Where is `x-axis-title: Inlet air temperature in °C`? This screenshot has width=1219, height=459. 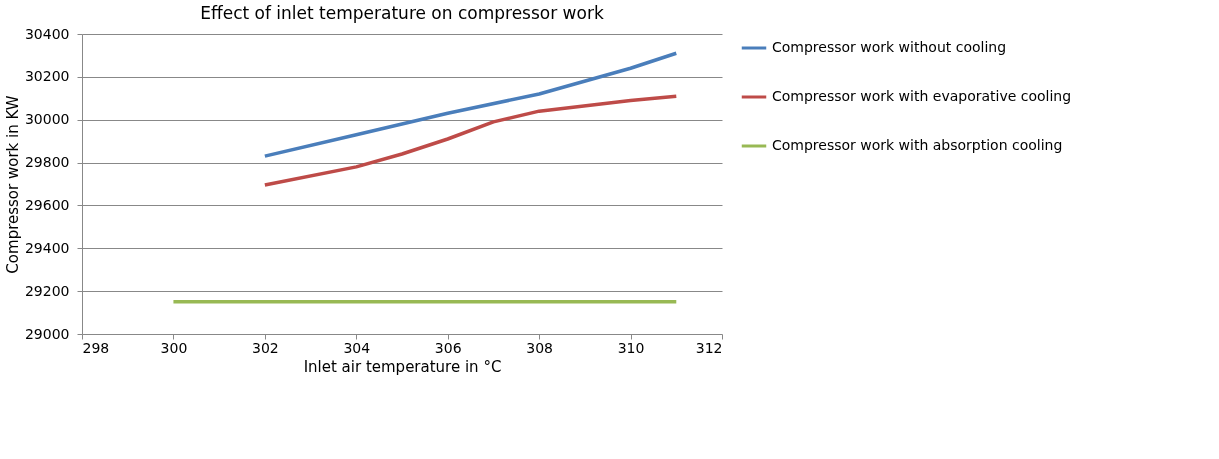 x-axis-title: Inlet air temperature in °C is located at coordinates (402, 366).